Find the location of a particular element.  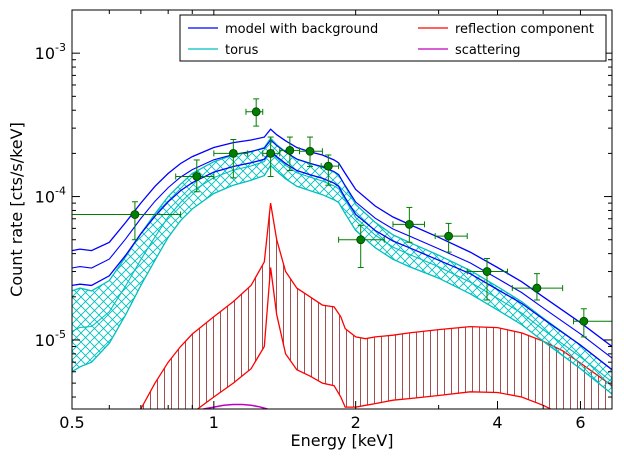

y-tick-label: 10⁻³ is located at coordinates (50, 52).